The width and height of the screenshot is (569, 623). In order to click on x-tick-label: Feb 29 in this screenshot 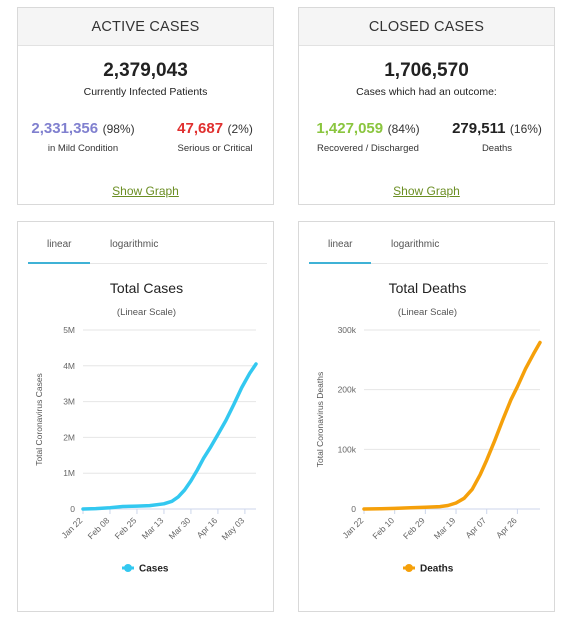, I will do `click(414, 528)`.